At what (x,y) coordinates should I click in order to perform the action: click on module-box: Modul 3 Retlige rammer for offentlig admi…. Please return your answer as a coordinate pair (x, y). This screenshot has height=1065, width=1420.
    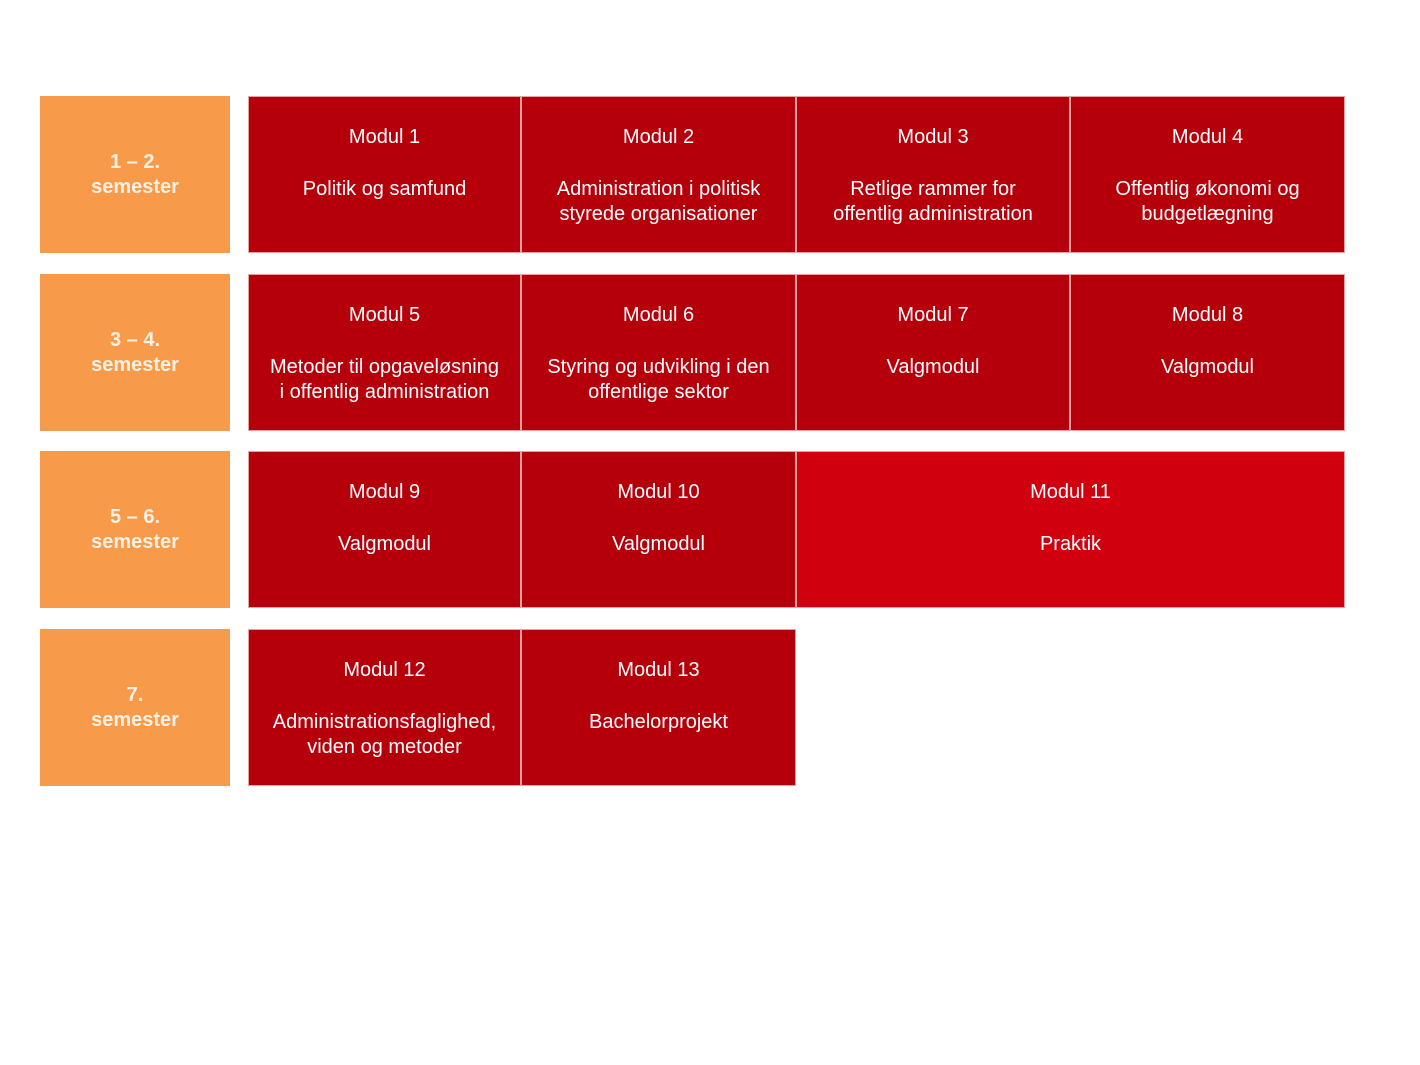
    Looking at the image, I should click on (933, 174).